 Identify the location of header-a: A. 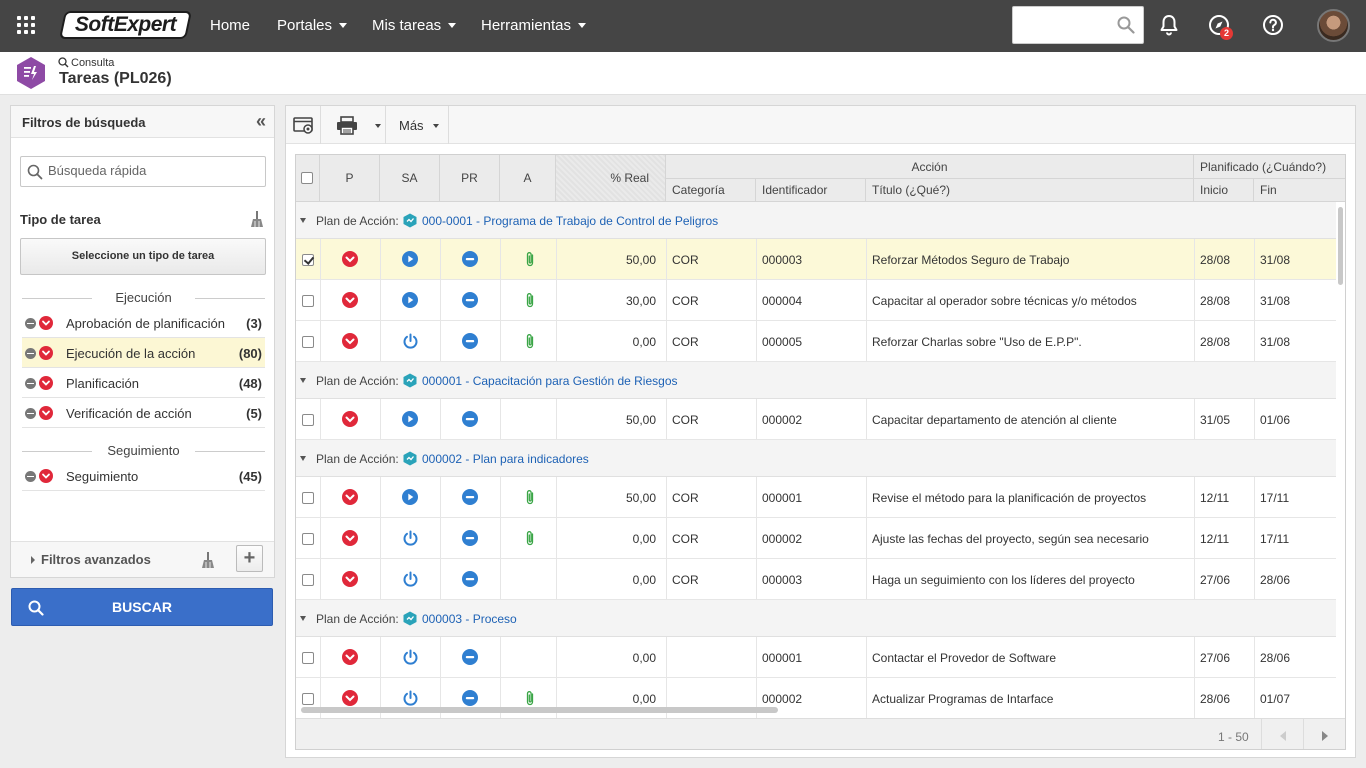
(528, 178).